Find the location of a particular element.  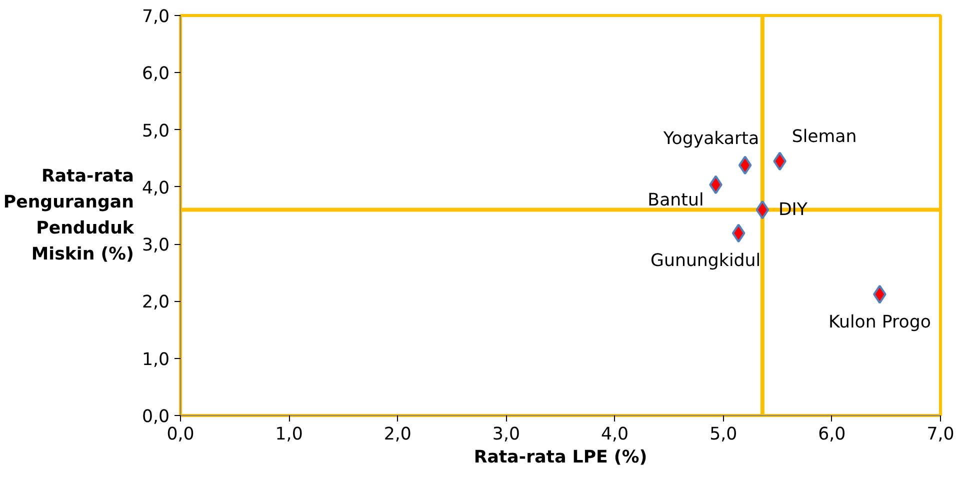

y-tick-label: 5,0 is located at coordinates (156, 131).